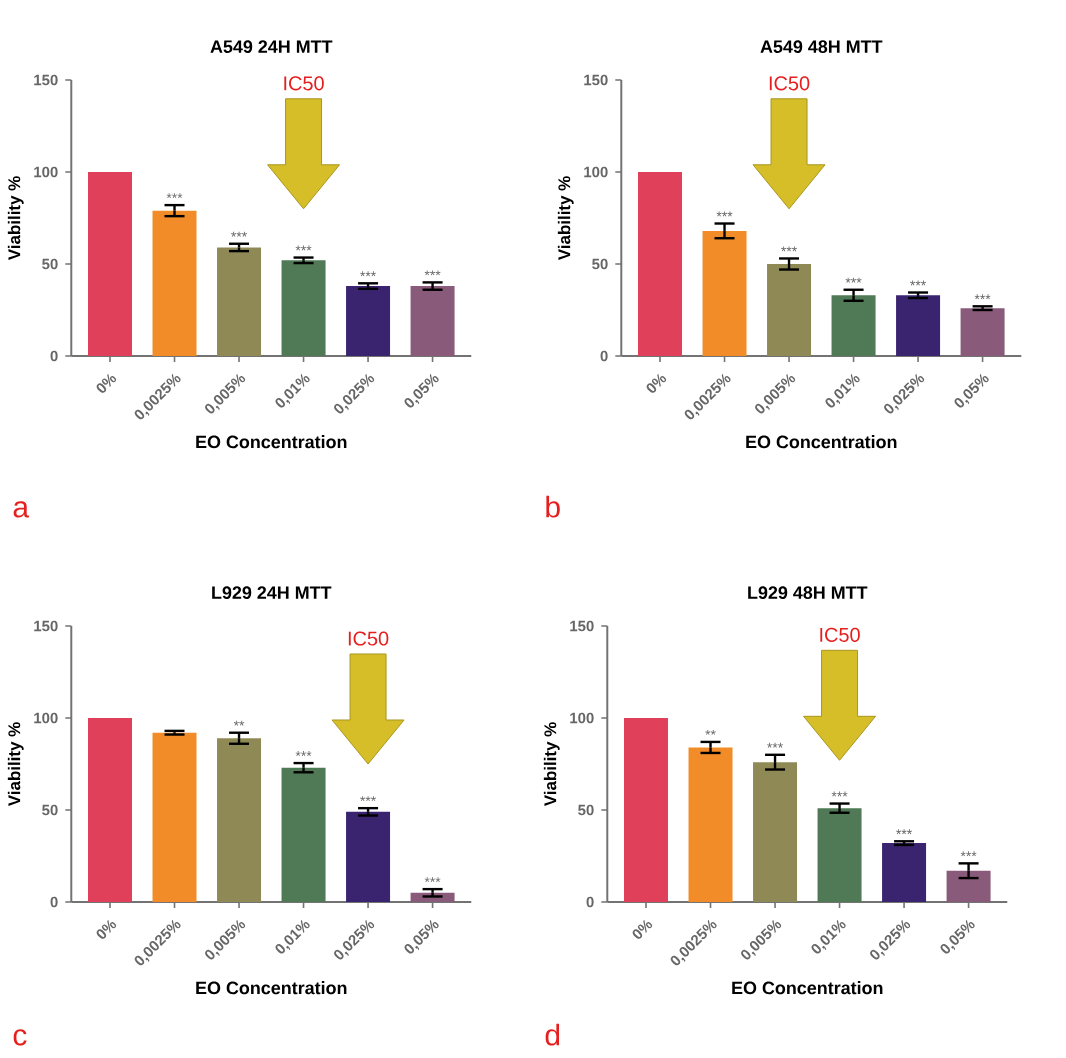  Describe the element at coordinates (272, 593) in the screenshot. I see `chart-title: L929 24H MTT` at that location.